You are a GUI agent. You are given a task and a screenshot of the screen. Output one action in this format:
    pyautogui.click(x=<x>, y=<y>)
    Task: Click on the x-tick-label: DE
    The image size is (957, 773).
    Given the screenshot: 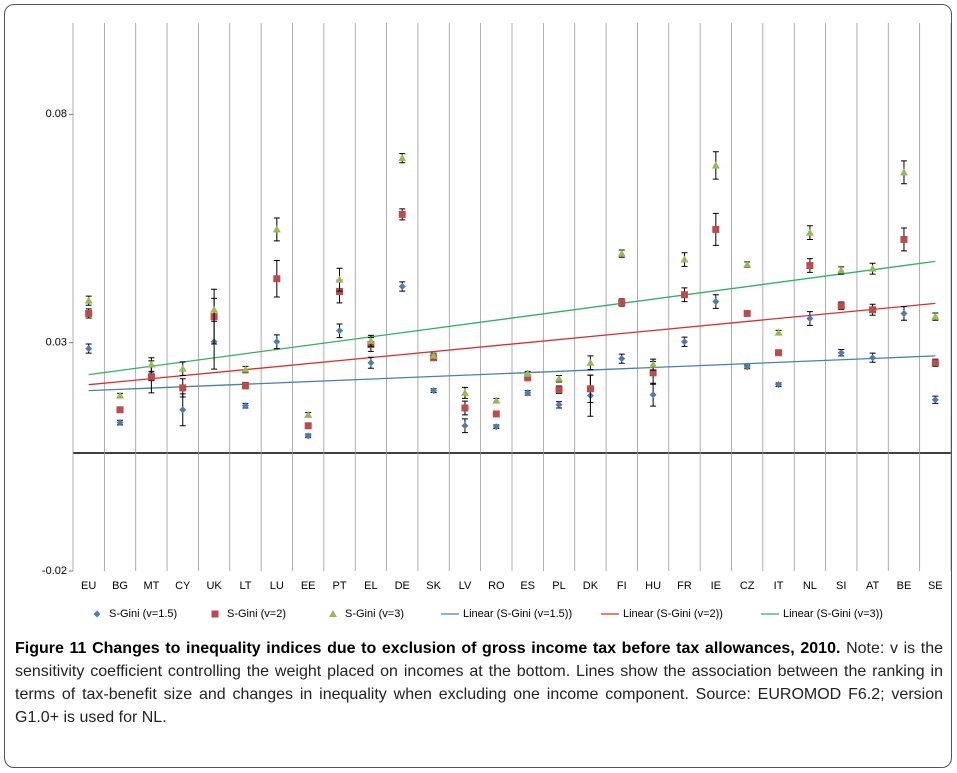 What is the action you would take?
    pyautogui.click(x=402, y=586)
    